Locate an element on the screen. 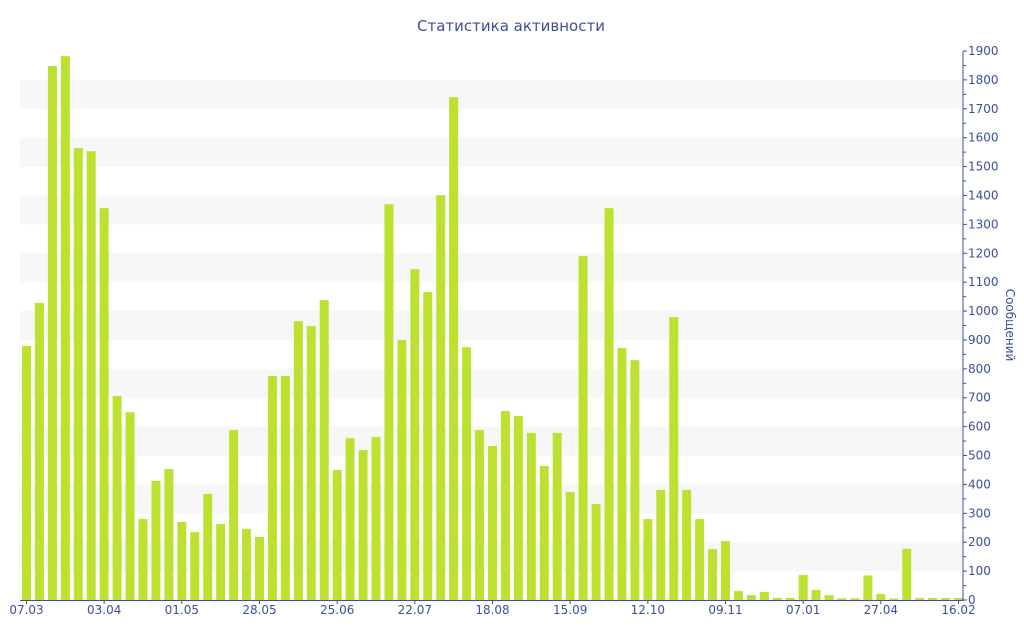 The image size is (1024, 640). x-tick-label: 07.03 is located at coordinates (26, 610).